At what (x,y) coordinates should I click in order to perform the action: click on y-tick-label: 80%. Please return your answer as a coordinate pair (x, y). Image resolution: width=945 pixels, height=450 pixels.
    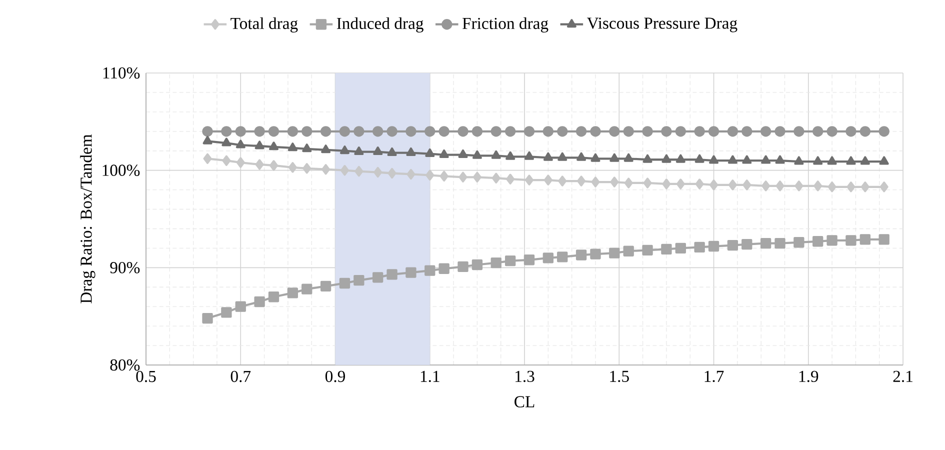
    Looking at the image, I should click on (125, 365).